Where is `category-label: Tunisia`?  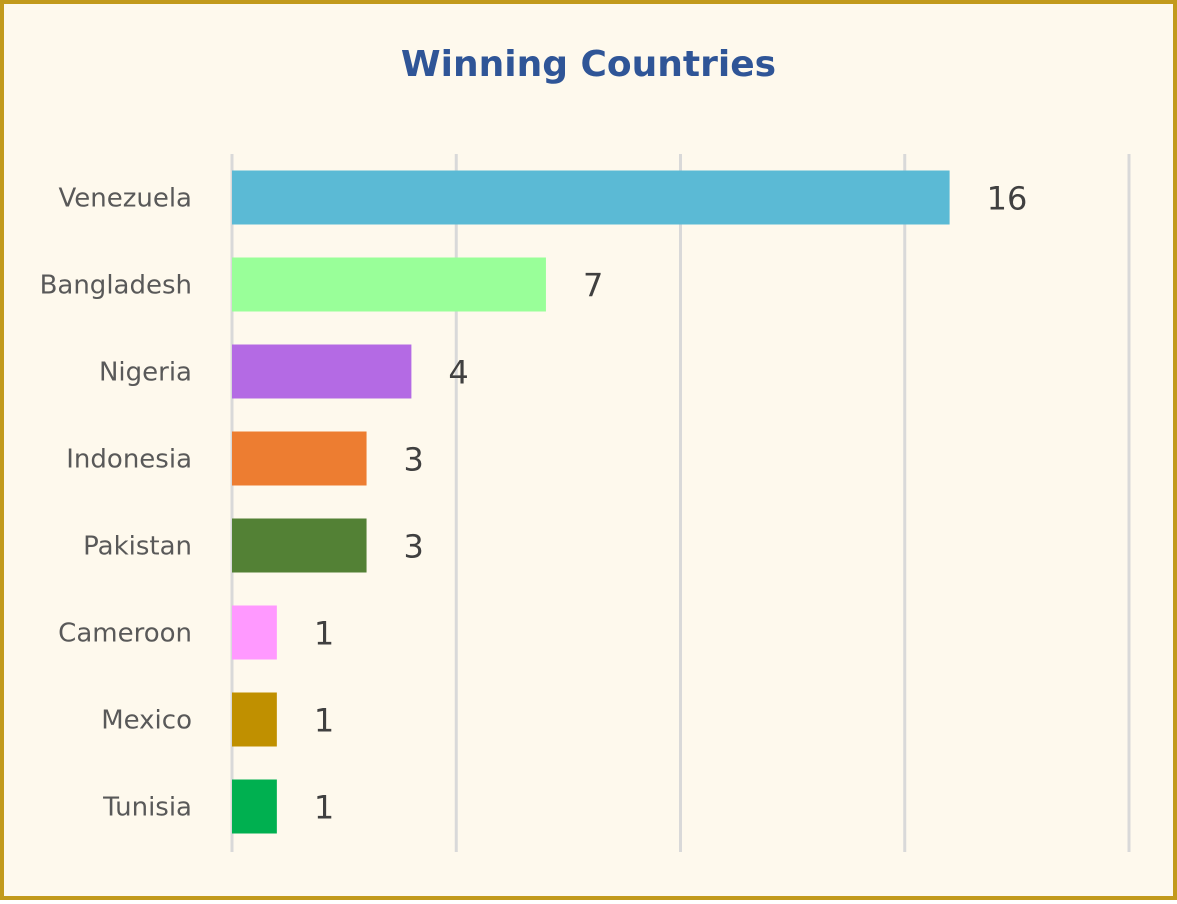 category-label: Tunisia is located at coordinates (147, 808).